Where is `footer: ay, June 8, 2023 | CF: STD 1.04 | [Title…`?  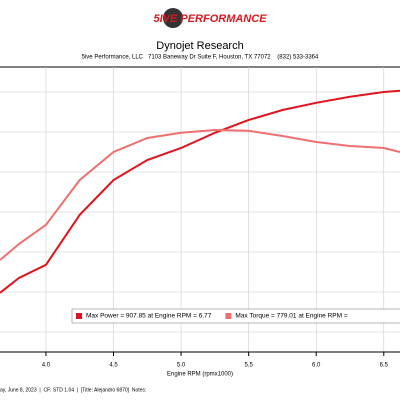 footer: ay, June 8, 2023 | CF: STD 1.04 | [Title… is located at coordinates (73, 390).